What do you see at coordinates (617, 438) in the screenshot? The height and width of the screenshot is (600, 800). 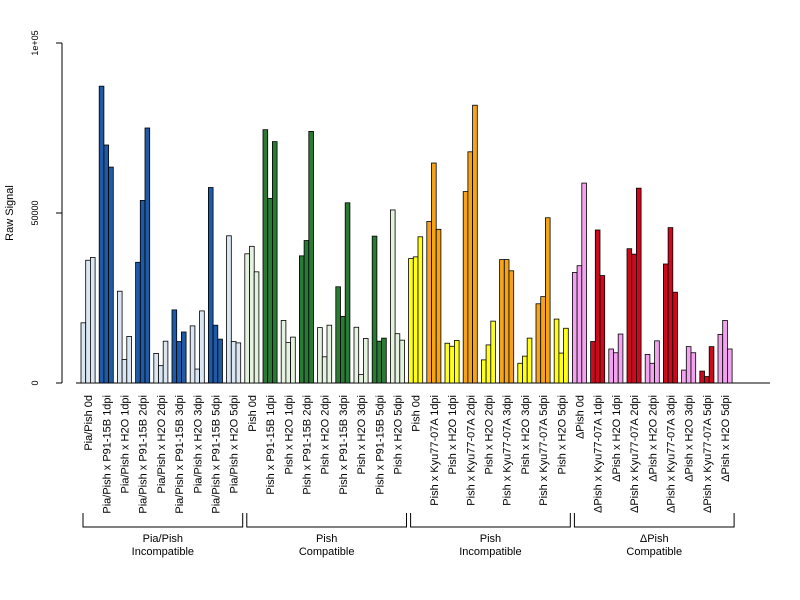 I see `category-label: ΔPish x H2O 1dpi` at bounding box center [617, 438].